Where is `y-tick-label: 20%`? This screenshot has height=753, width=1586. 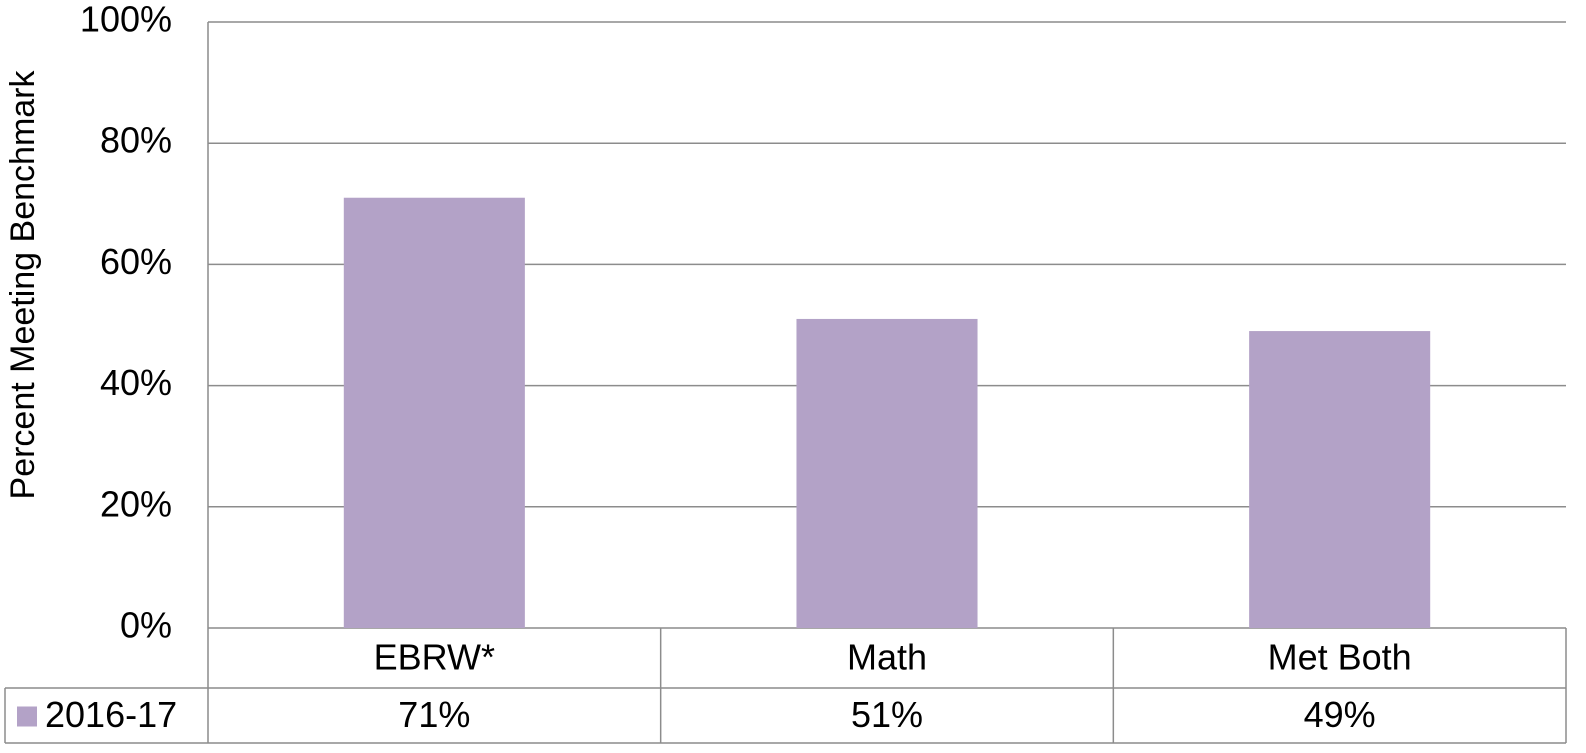 y-tick-label: 20% is located at coordinates (136, 503).